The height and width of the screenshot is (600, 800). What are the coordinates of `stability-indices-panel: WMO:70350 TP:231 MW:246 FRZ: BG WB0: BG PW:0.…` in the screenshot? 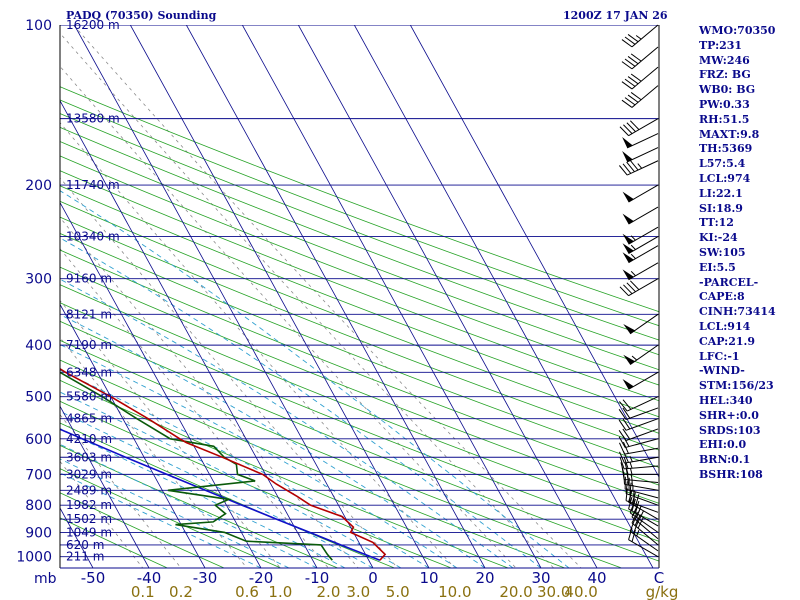 It's located at (749, 253).